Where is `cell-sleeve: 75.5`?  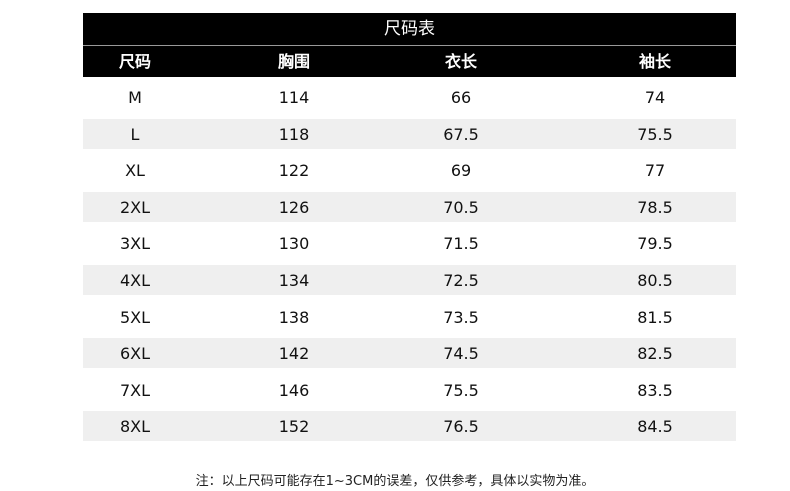
cell-sleeve: 75.5 is located at coordinates (655, 134).